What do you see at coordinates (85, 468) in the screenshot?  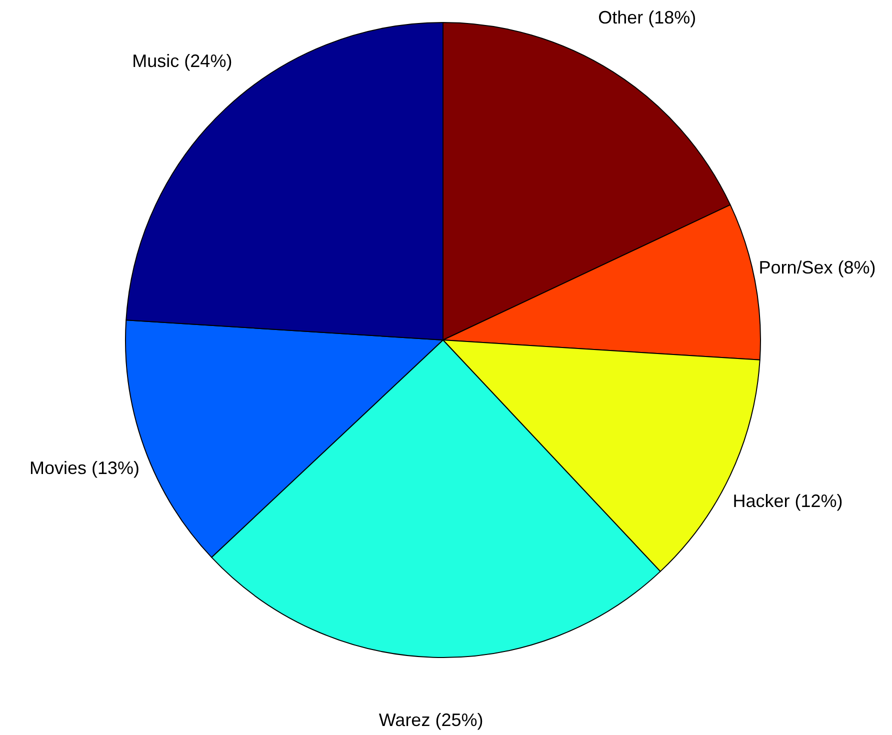 I see `slice-label: Movies (13%)` at bounding box center [85, 468].